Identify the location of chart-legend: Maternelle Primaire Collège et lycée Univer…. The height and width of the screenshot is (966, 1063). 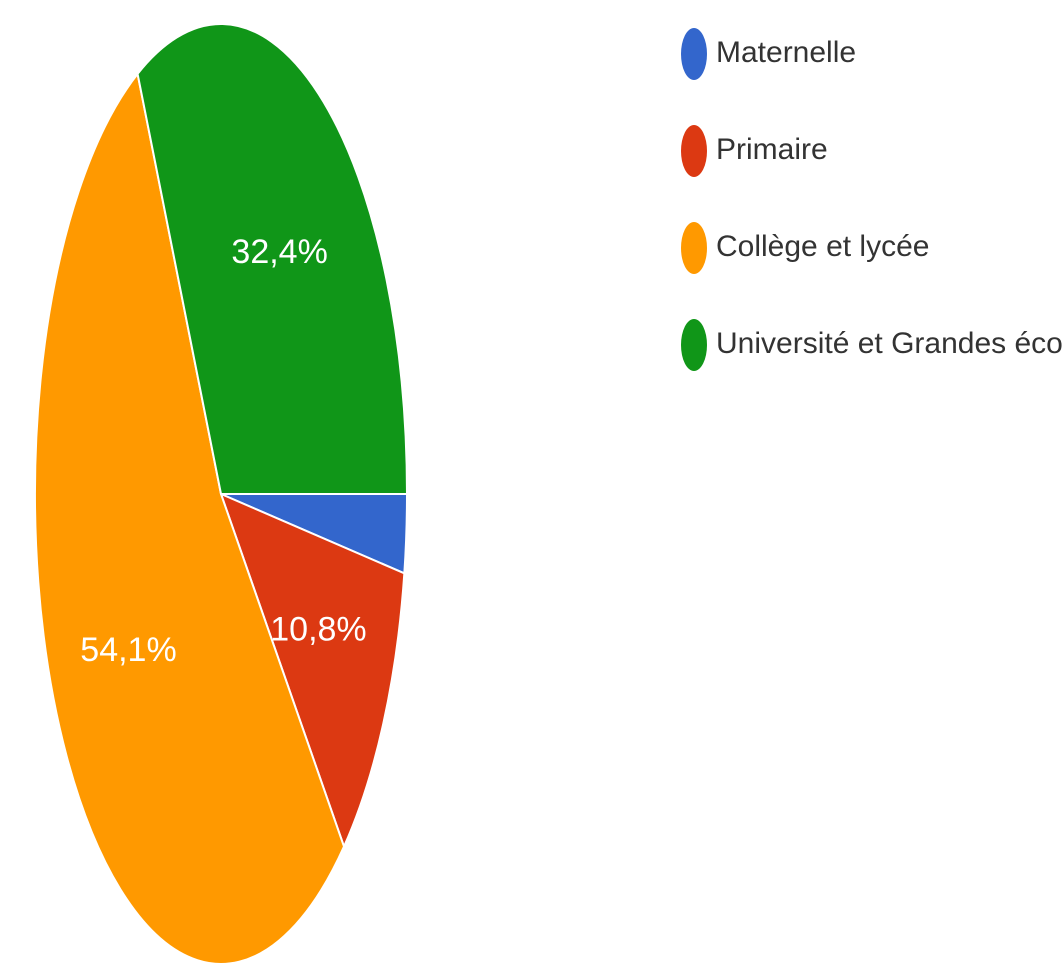
(872, 199).